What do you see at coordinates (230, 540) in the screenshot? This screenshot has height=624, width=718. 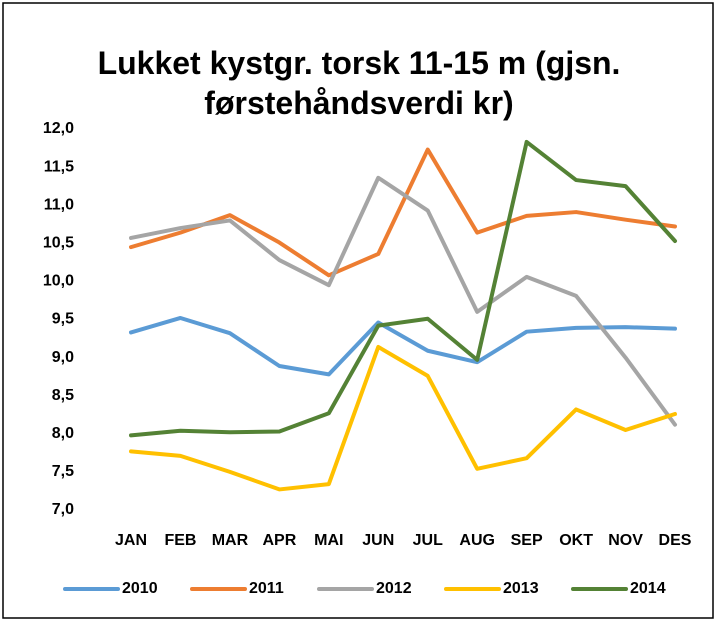 I see `x-tick-label: MAR` at bounding box center [230, 540].